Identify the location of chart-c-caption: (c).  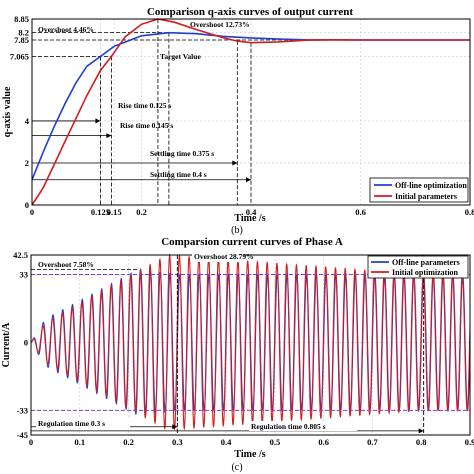
(236, 467).